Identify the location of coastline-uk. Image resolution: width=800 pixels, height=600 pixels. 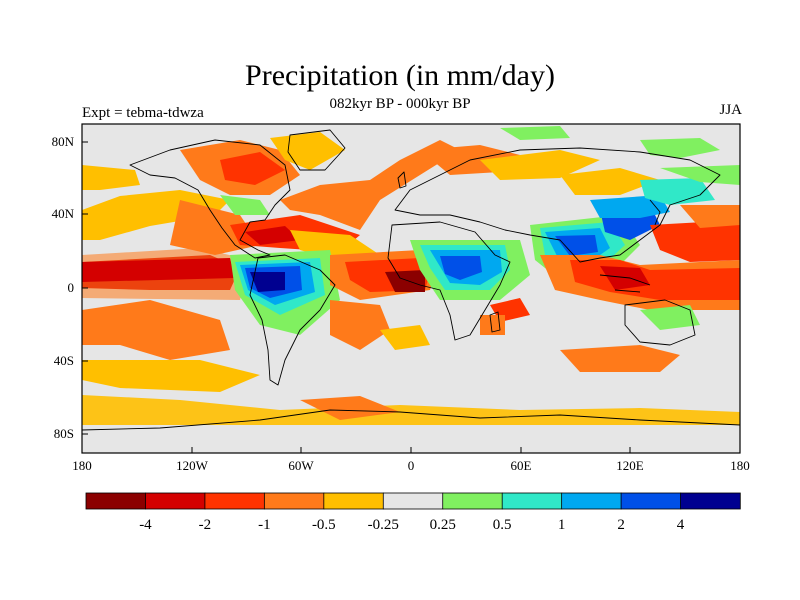
(402, 180).